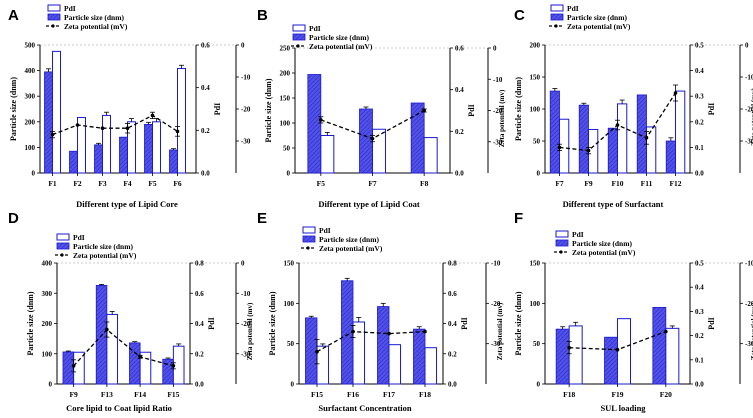 Image resolution: width=753 pixels, height=418 pixels. What do you see at coordinates (557, 17) in the screenshot?
I see `legend-swatch-particle-size` at bounding box center [557, 17].